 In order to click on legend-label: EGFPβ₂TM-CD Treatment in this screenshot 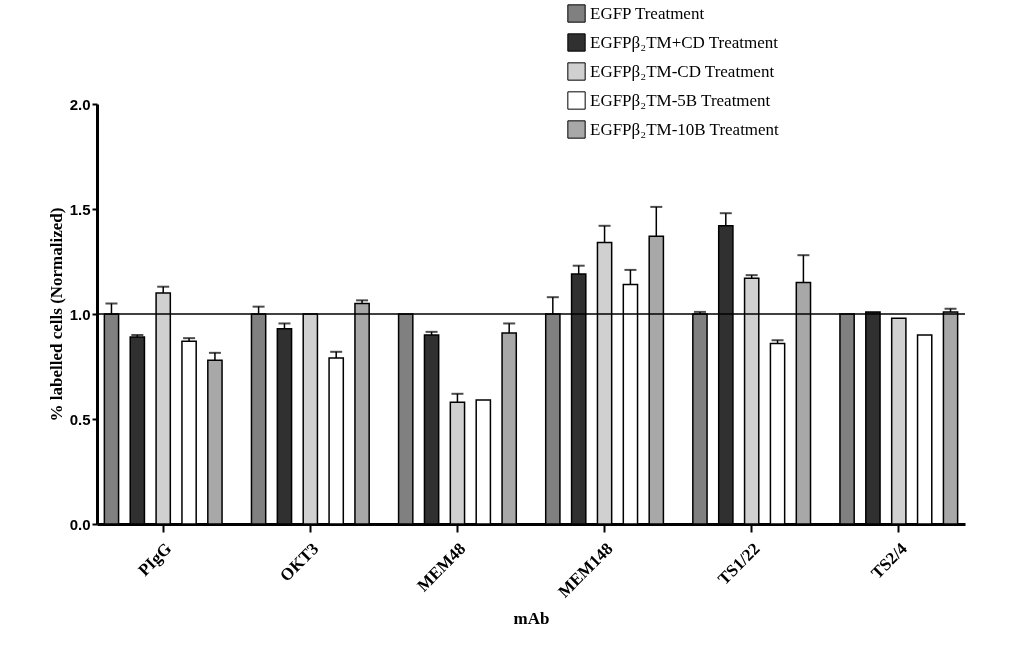, I will do `click(682, 71)`.